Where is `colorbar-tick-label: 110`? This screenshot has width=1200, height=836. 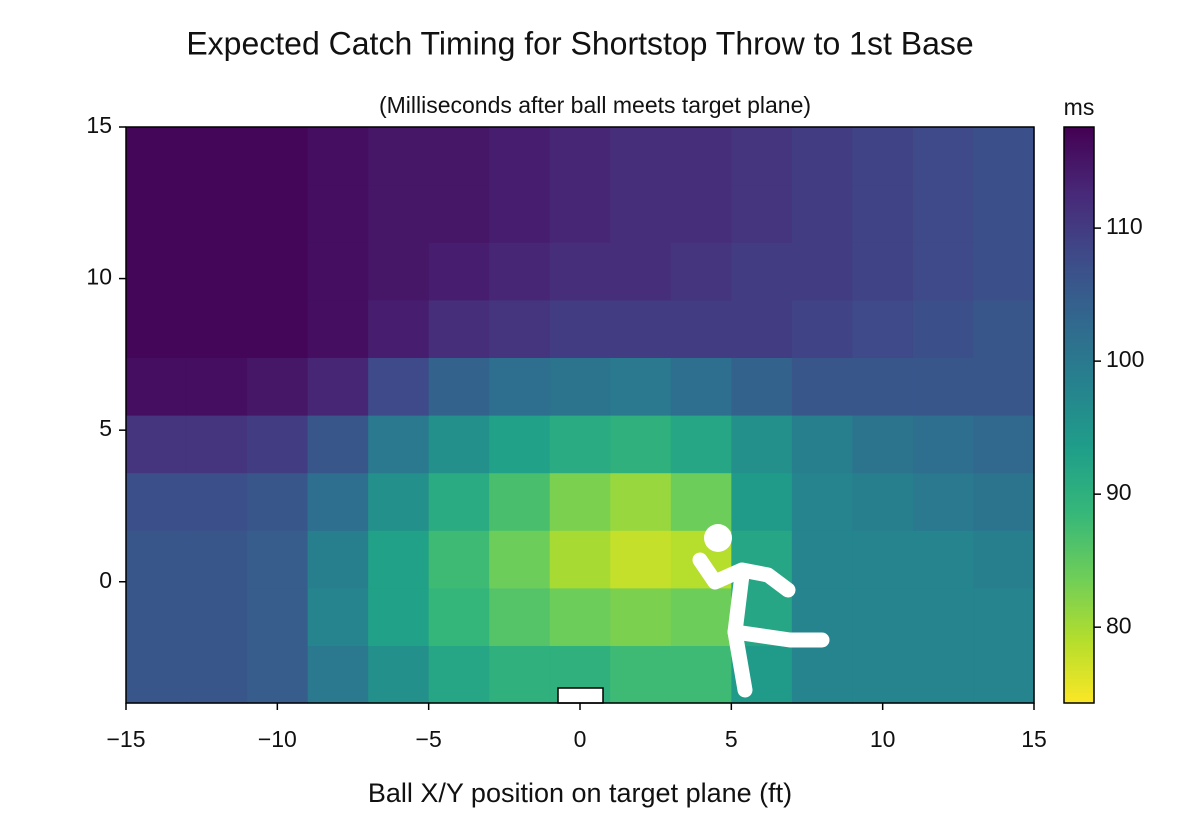 colorbar-tick-label: 110 is located at coordinates (1124, 226).